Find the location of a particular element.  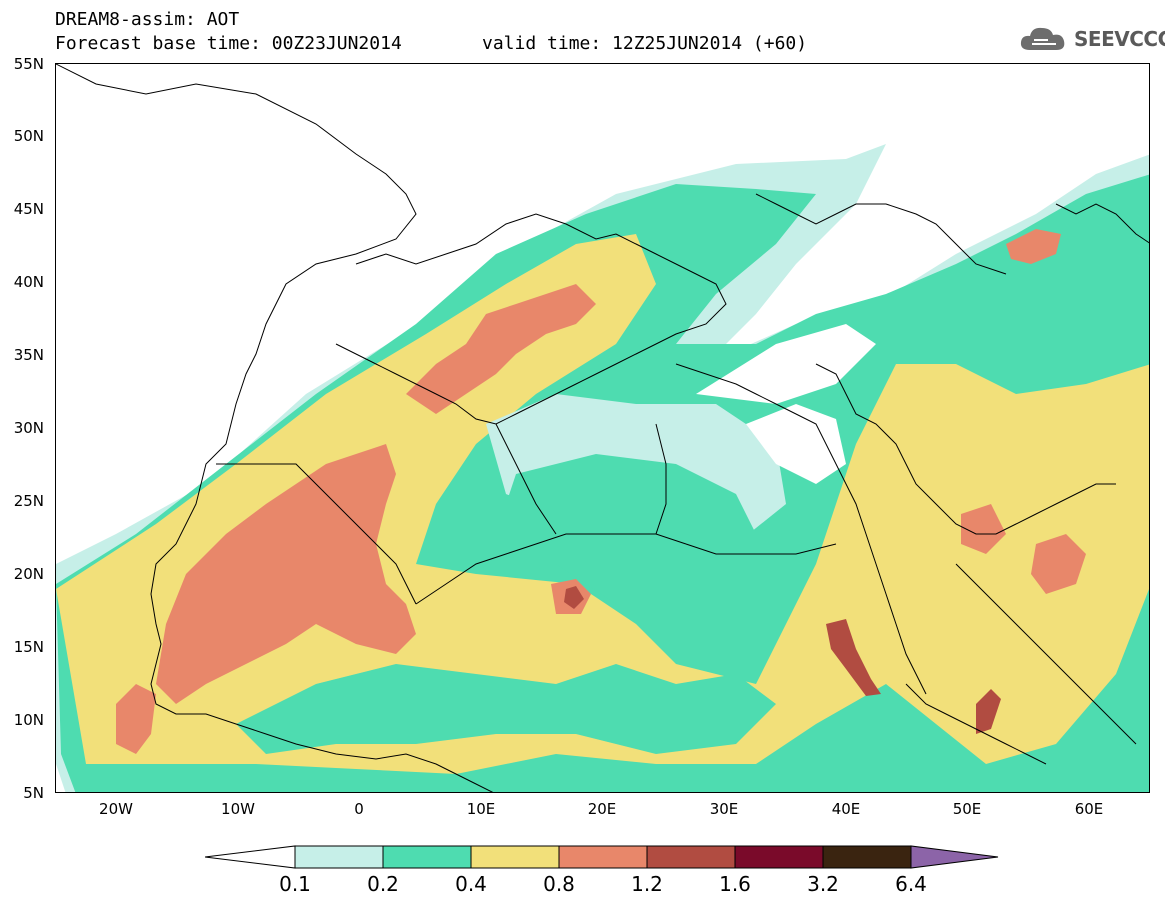

colorbar-box-0.2 is located at coordinates (427, 857).